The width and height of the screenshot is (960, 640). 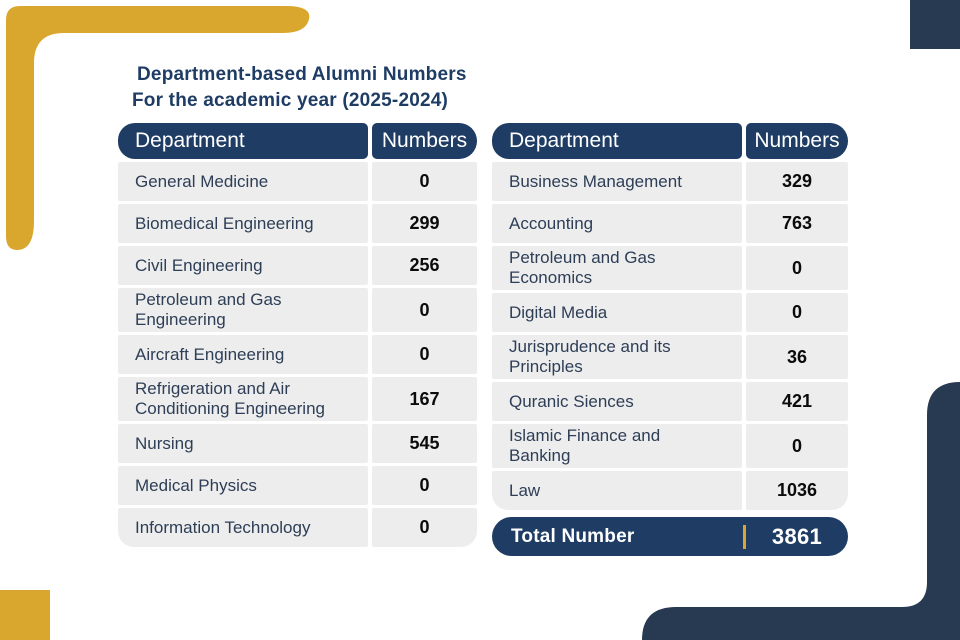 I want to click on alumni-count: 329, so click(x=797, y=181).